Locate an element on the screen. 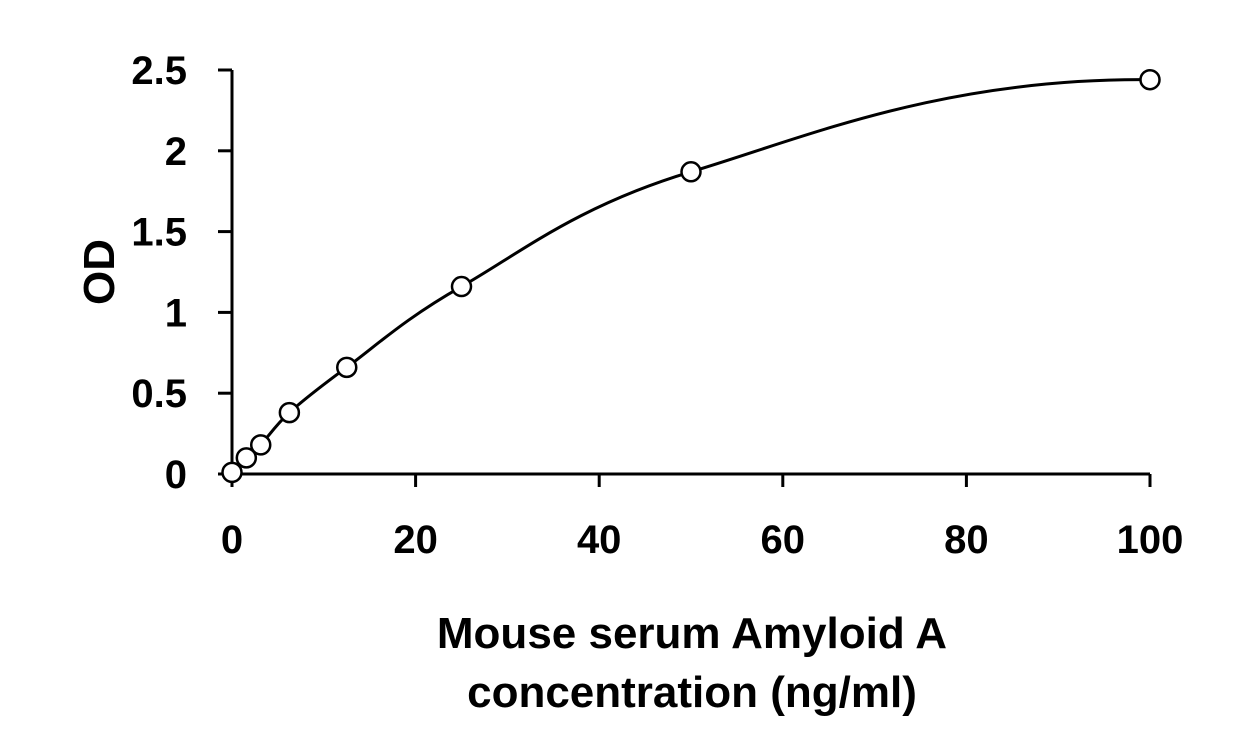 Image resolution: width=1245 pixels, height=750 pixels. x-tick-label: 0 is located at coordinates (232, 540).